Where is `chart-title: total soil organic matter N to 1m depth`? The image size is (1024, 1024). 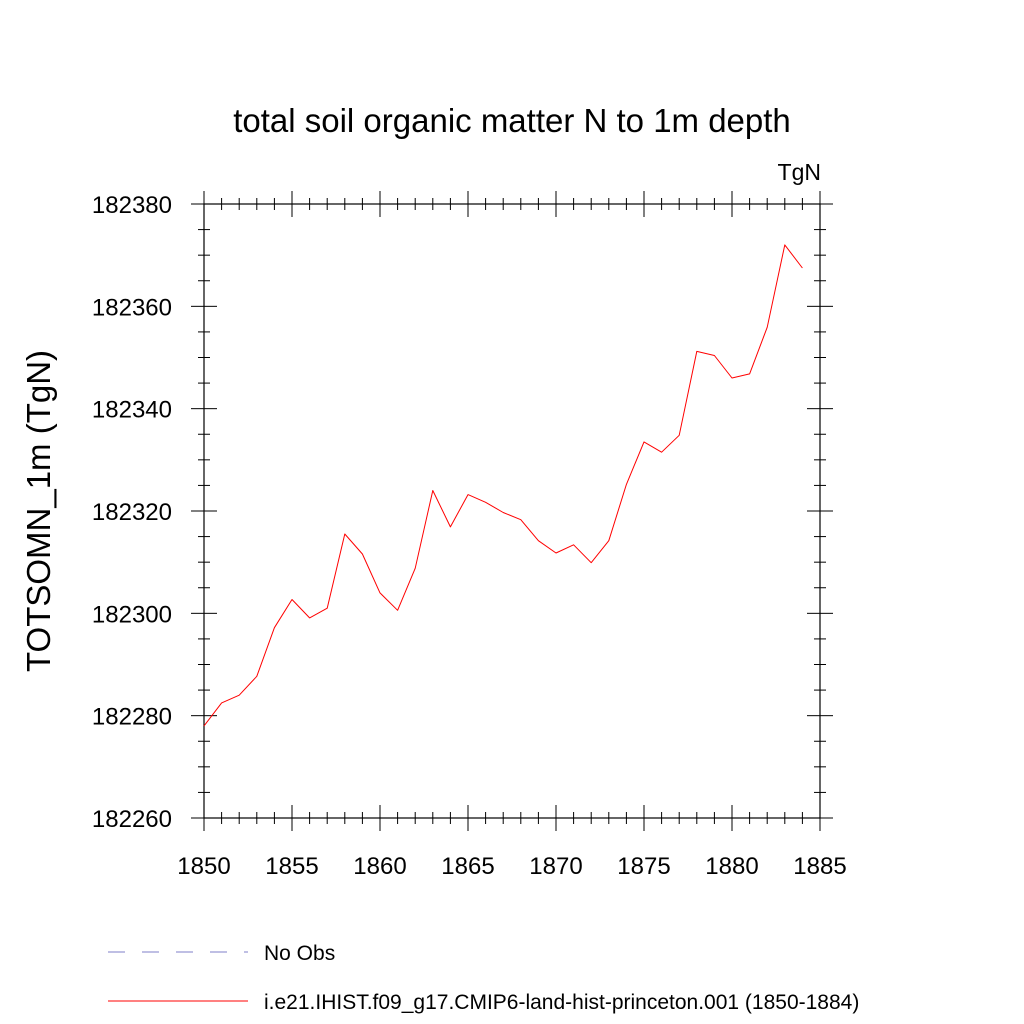
chart-title: total soil organic matter N to 1m depth is located at coordinates (512, 120).